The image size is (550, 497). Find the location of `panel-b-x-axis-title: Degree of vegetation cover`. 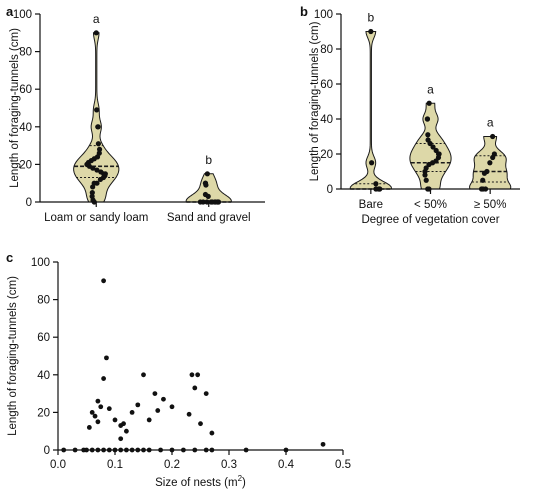

panel-b-x-axis-title: Degree of vegetation cover is located at coordinates (430, 220).